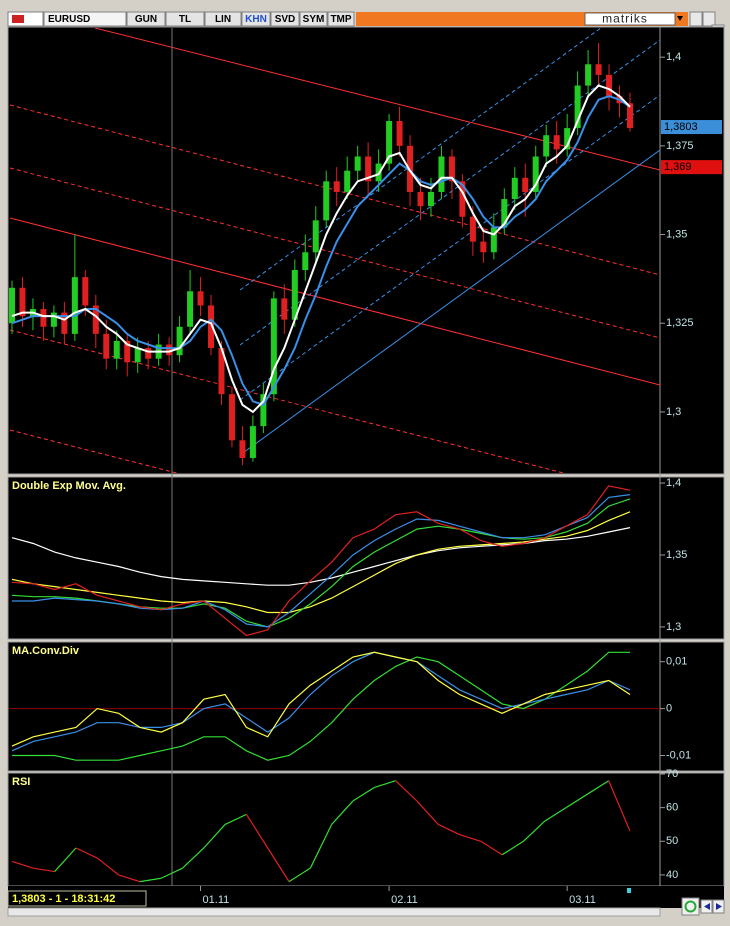 The height and width of the screenshot is (926, 730). Describe the element at coordinates (69, 486) in the screenshot. I see `panel-title: Double Exp Mov. Avg.` at that location.